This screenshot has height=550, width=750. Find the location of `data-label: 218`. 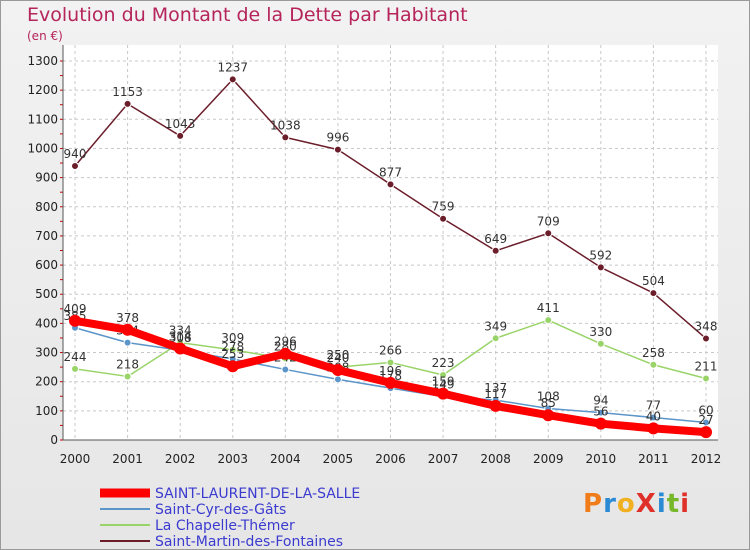

data-label: 218 is located at coordinates (127, 364).